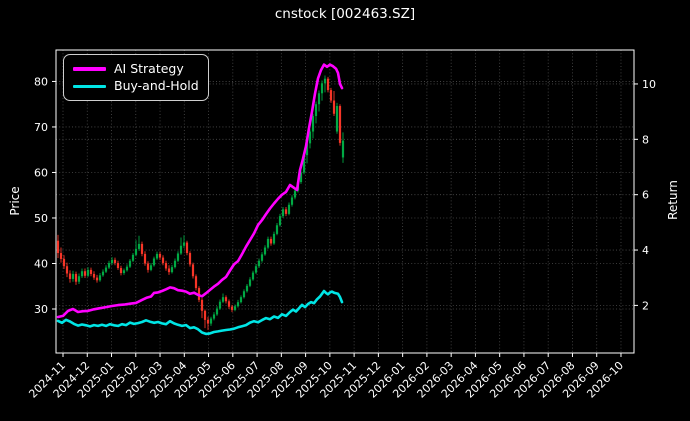 The height and width of the screenshot is (421, 690). I want to click on legend-label: AI Strategy, so click(149, 68).